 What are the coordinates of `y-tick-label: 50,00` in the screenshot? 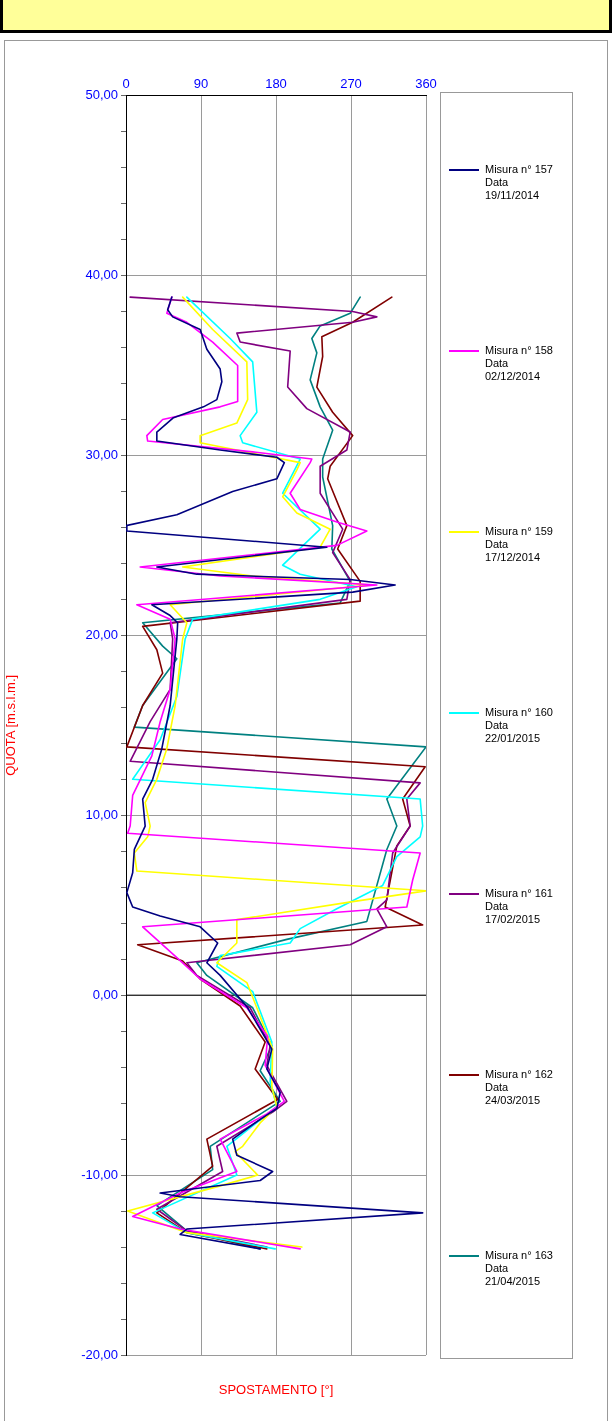 It's located at (101, 95).